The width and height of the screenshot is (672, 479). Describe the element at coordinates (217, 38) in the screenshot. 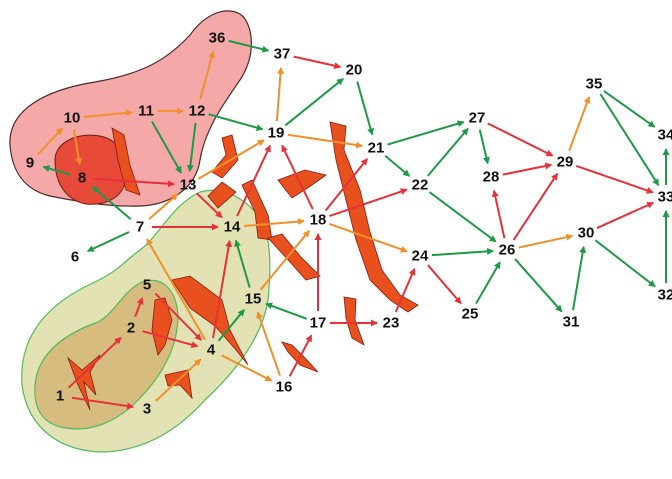

I see `node-36: 36` at that location.